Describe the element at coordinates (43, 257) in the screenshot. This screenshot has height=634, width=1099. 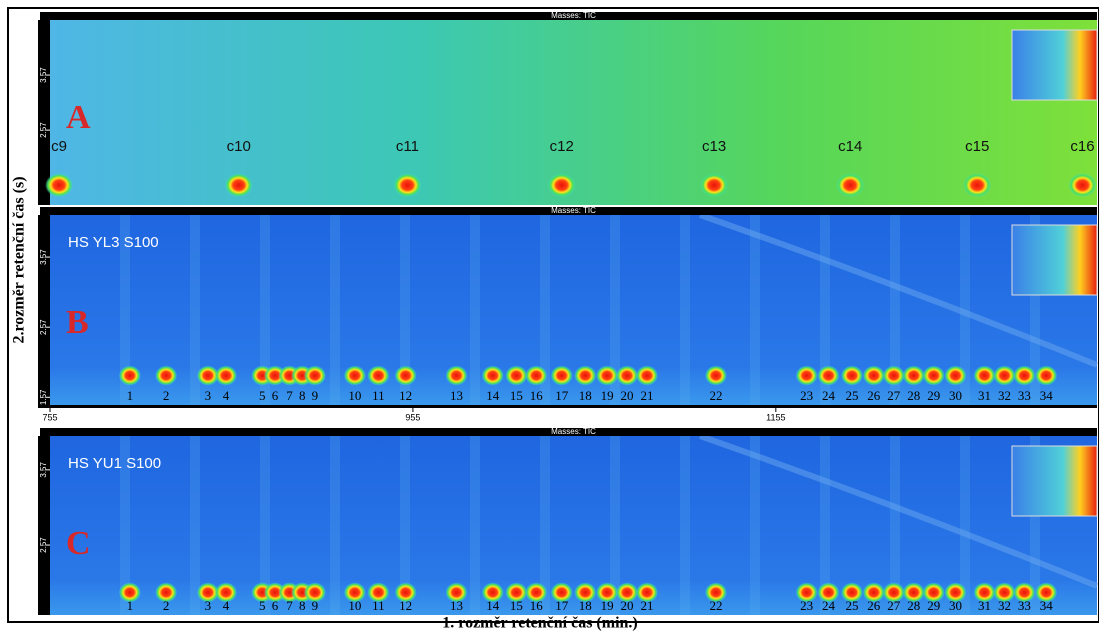
I see `y-tick-label: 3.57` at that location.